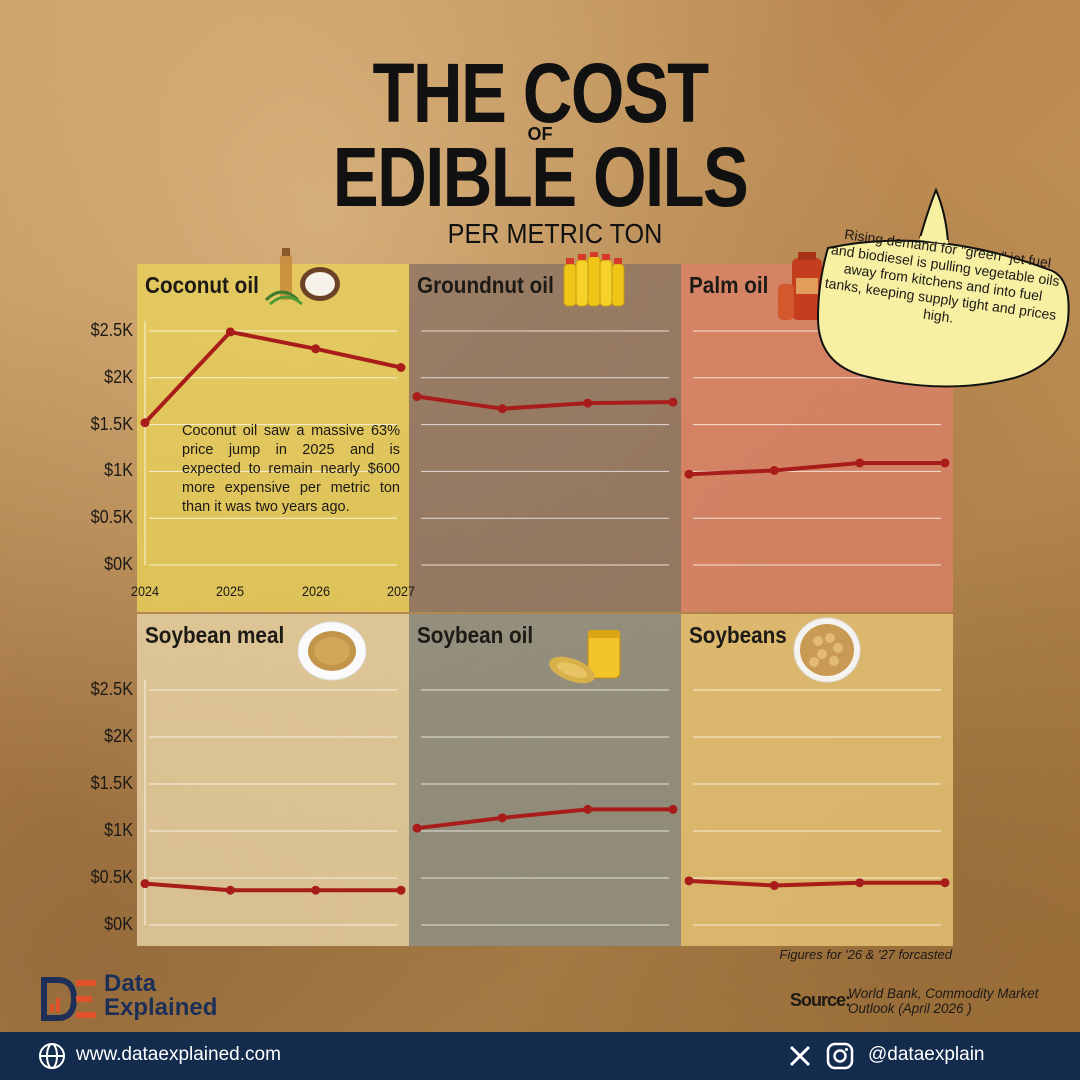 This screenshot has height=1080, width=1080. What do you see at coordinates (800, 286) in the screenshot?
I see `palm-oil-jar-icon` at bounding box center [800, 286].